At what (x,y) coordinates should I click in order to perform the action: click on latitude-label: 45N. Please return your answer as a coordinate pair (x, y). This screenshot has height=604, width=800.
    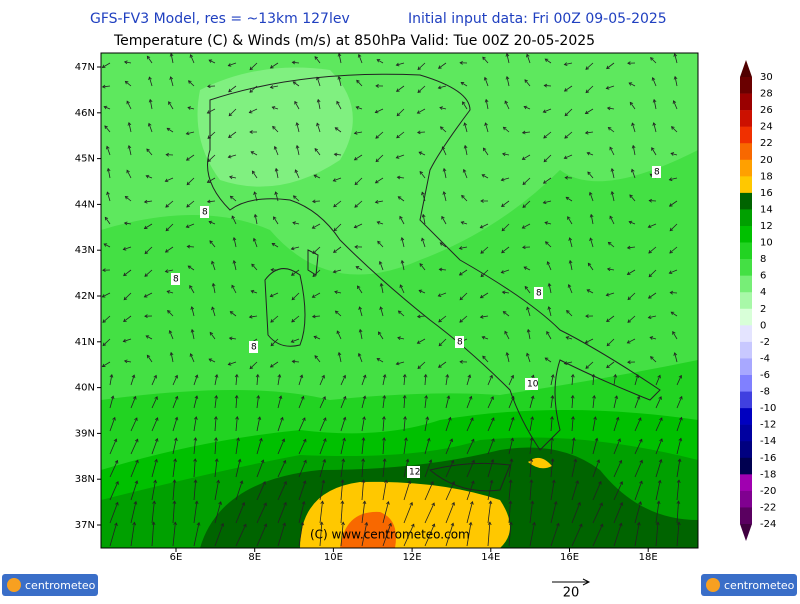
    Looking at the image, I should click on (85, 159).